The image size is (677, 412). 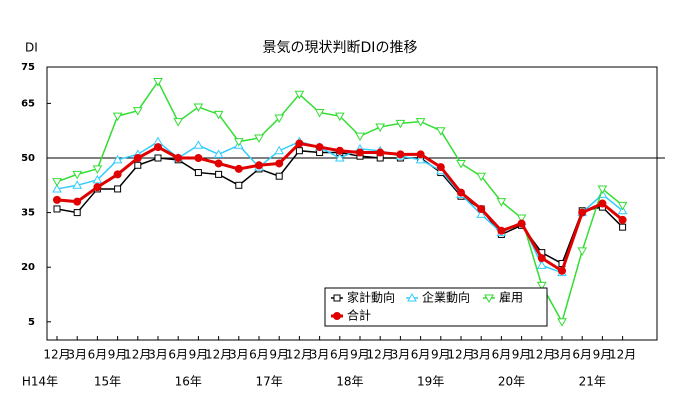 I want to click on y-tick-label: 65, so click(x=28, y=103).